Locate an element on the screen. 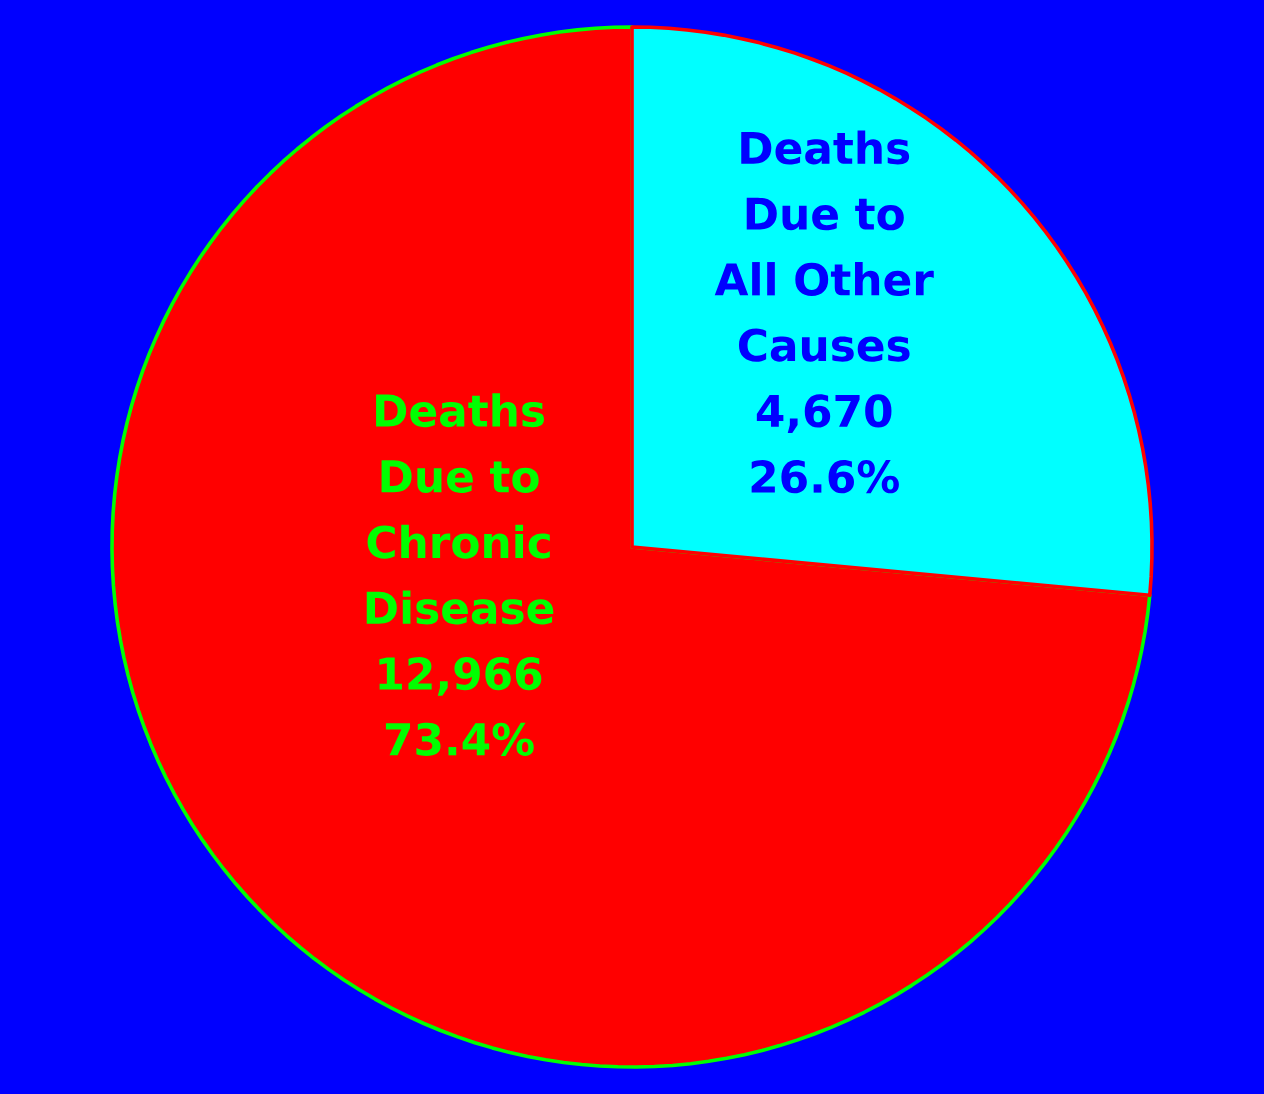  data-label: 12,966 is located at coordinates (460, 676).